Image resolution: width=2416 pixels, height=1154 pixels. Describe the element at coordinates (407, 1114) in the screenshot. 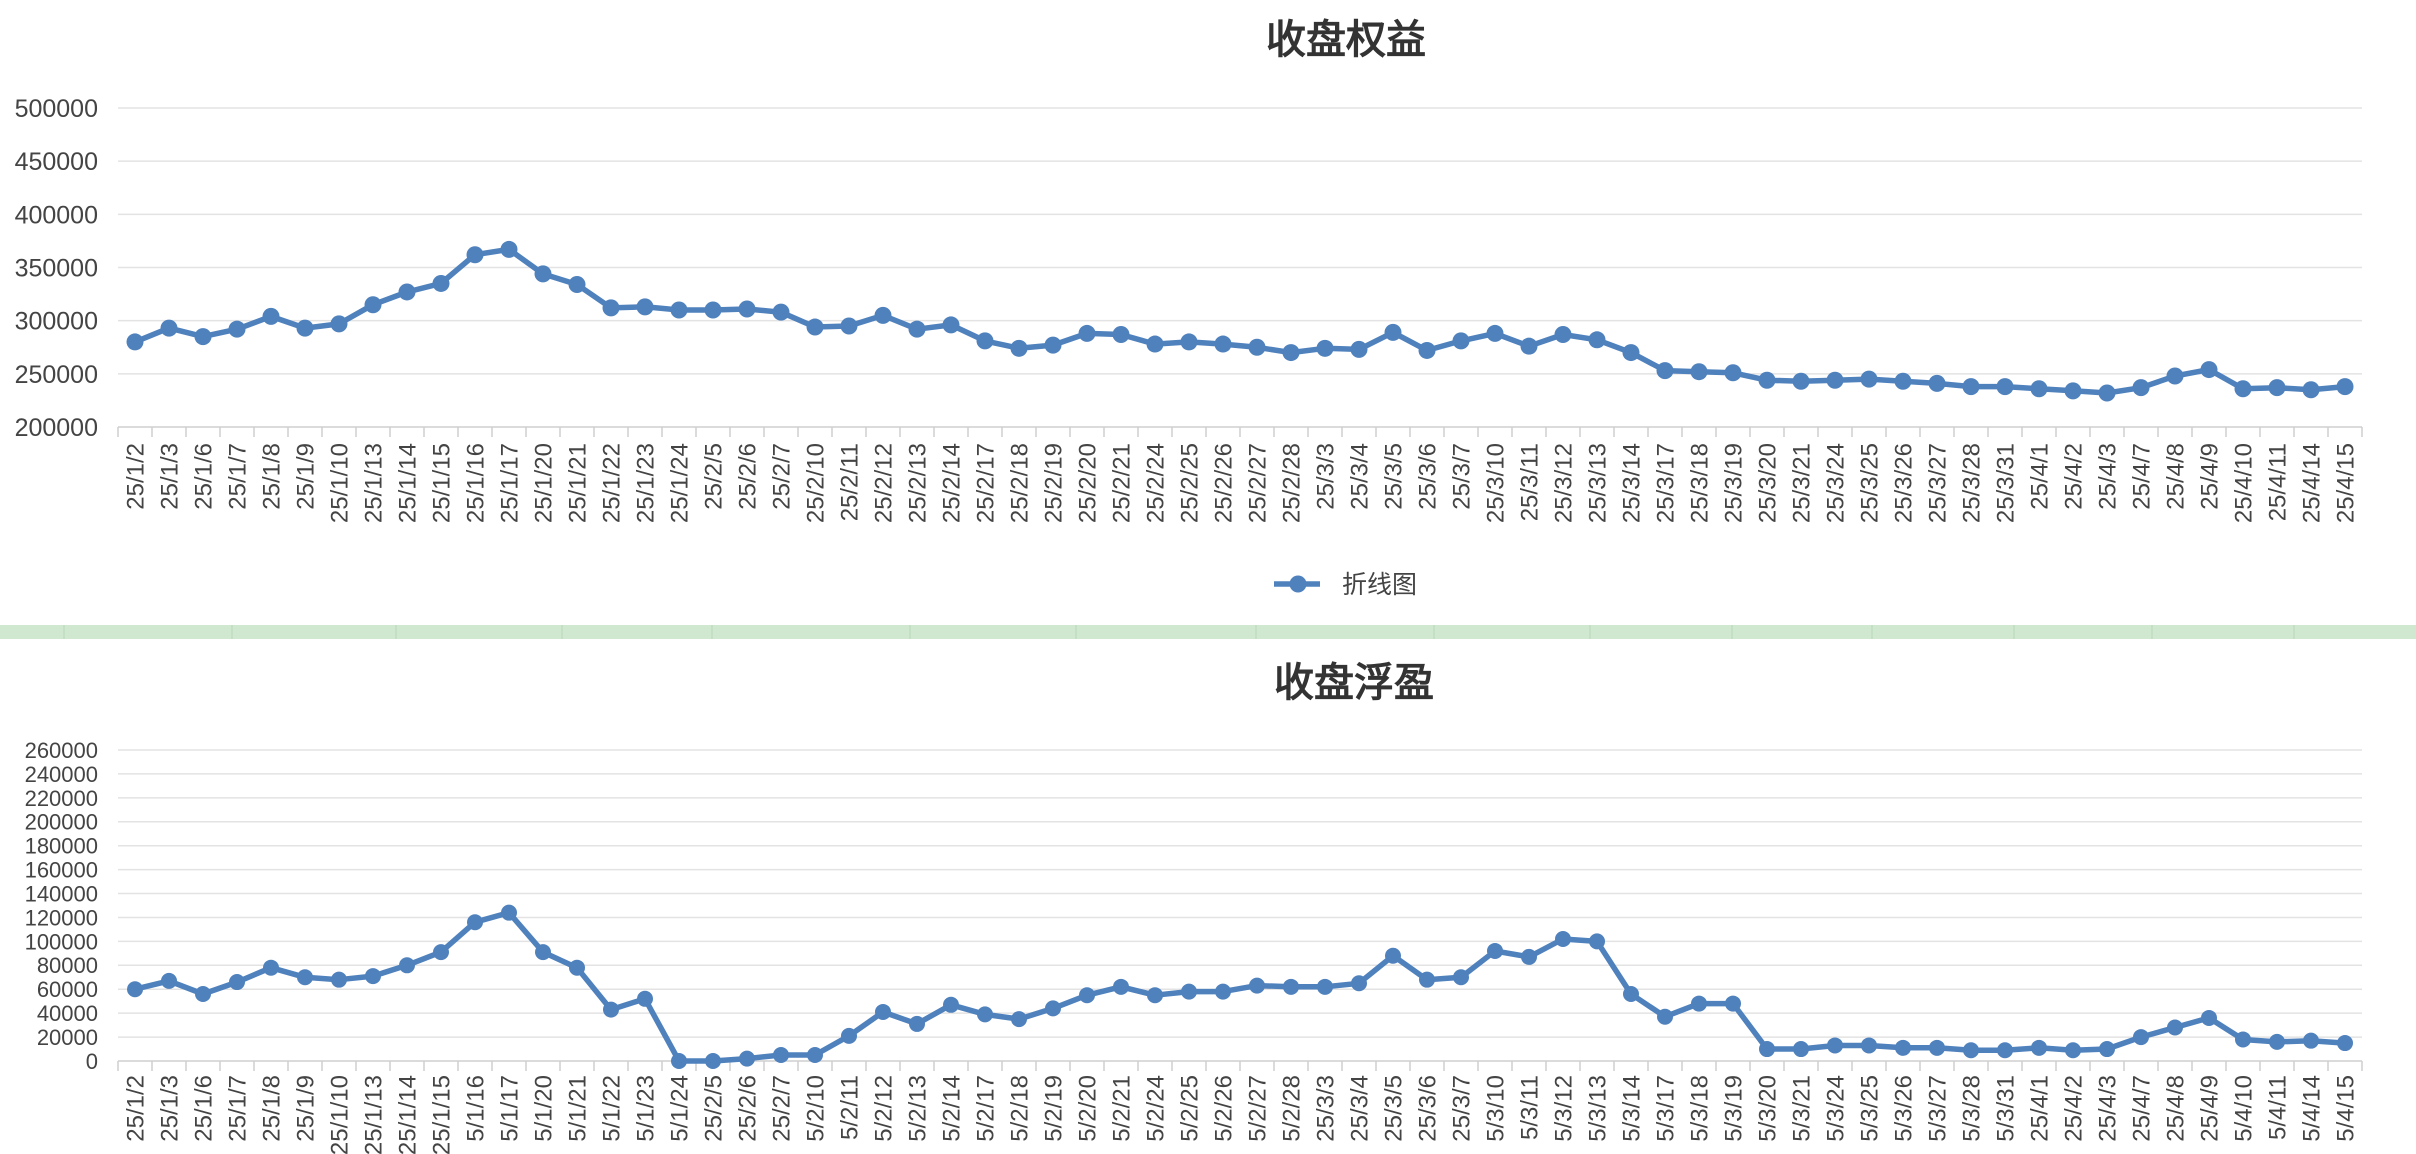

I see `x-tick-label: 25/1/14` at that location.